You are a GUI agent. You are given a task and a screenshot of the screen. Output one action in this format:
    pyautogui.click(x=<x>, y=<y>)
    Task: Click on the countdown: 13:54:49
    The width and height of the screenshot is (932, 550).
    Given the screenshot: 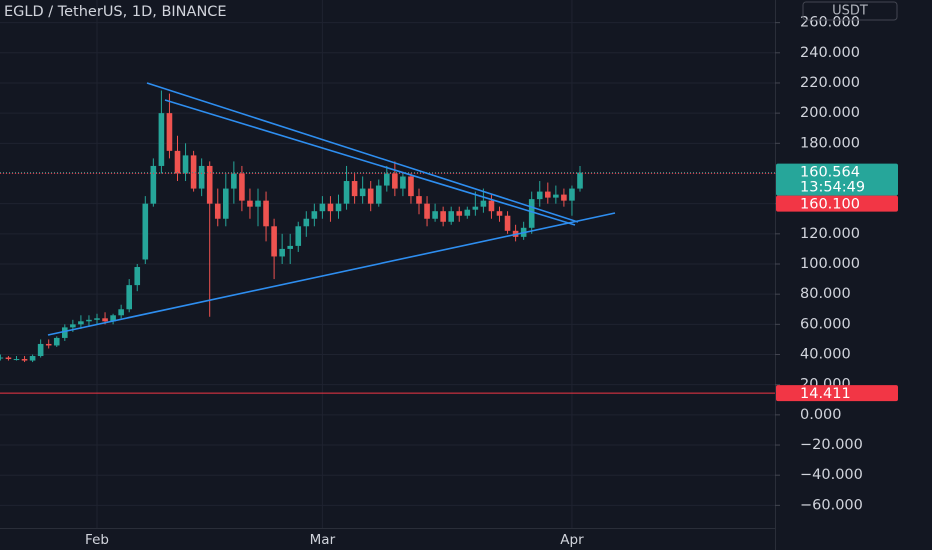 What is the action you would take?
    pyautogui.click(x=832, y=188)
    